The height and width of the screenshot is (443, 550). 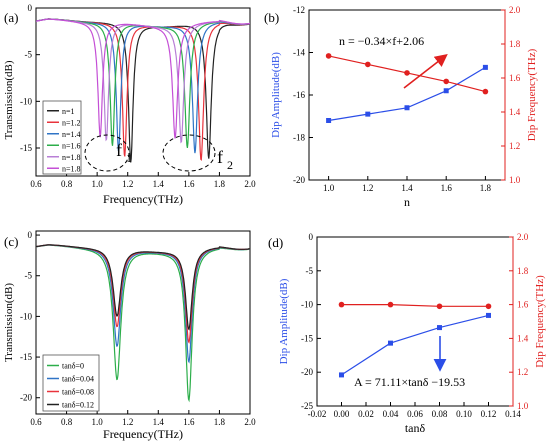 I want to click on legend-entry: tanδ=0.12, so click(x=78, y=405).